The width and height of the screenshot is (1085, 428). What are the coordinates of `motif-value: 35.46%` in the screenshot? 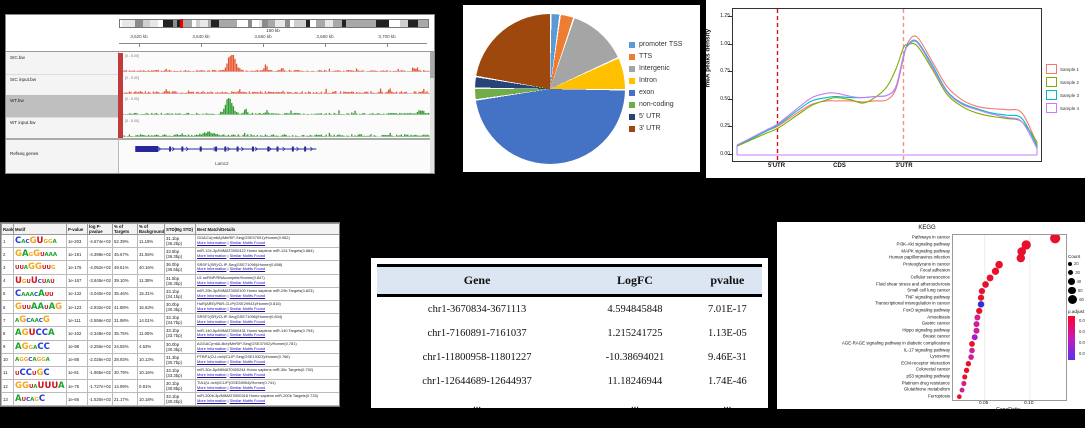 It's located at (125, 293).